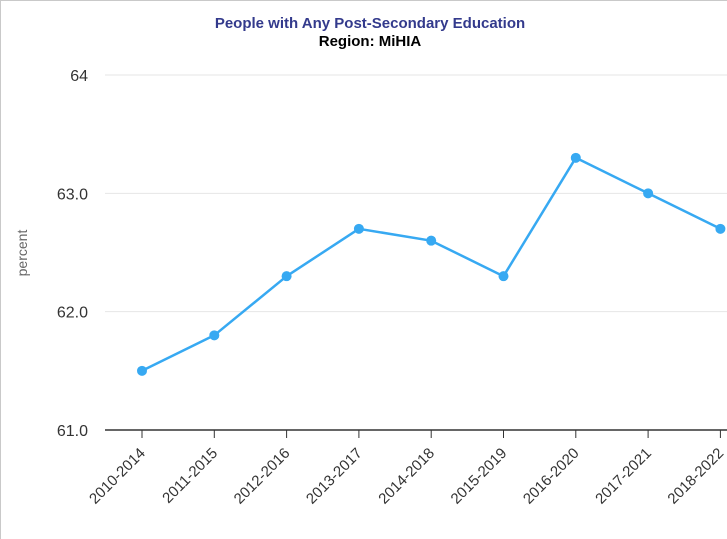 The height and width of the screenshot is (539, 727). I want to click on x-tick-label: 2015-2019, so click(479, 476).